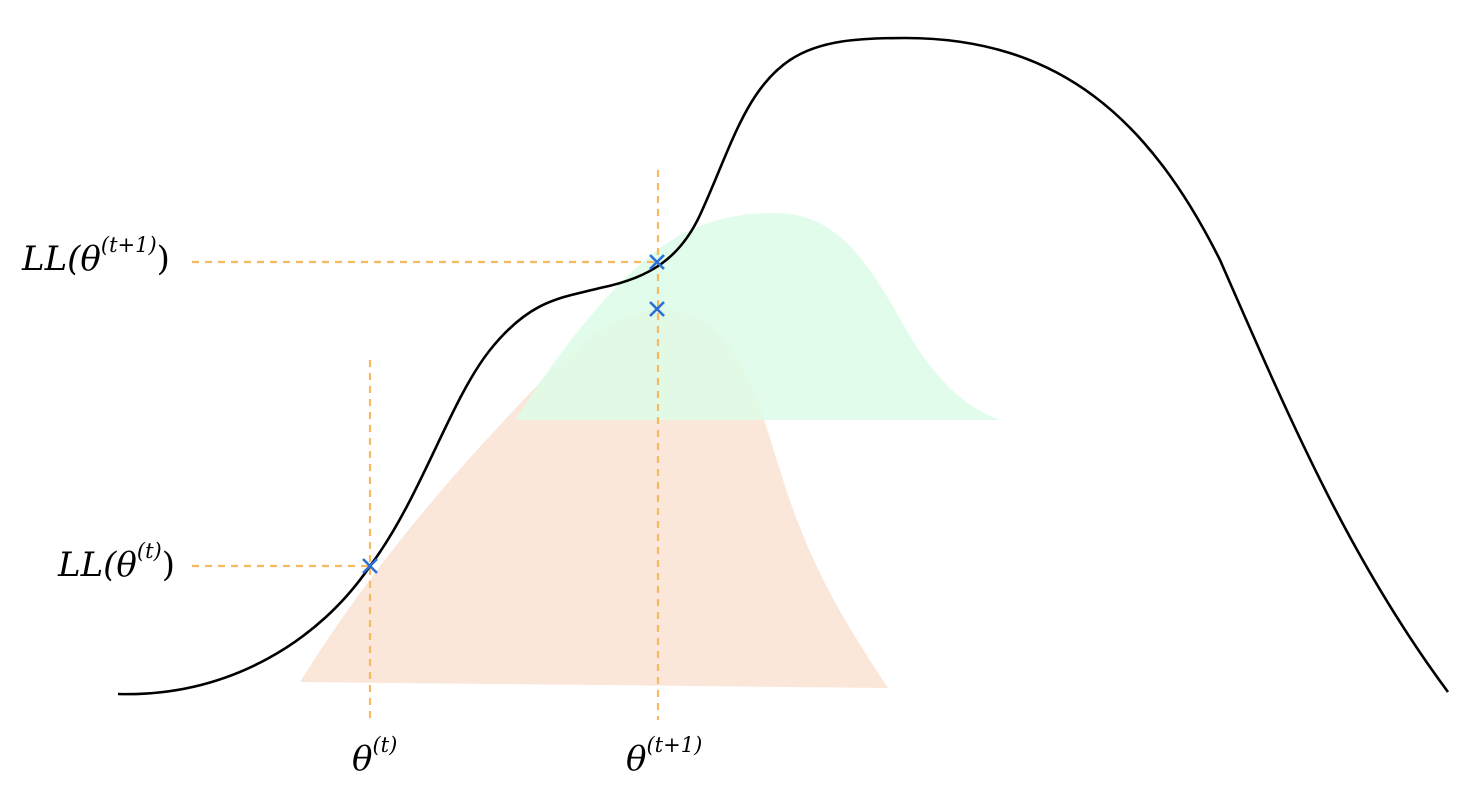  What do you see at coordinates (370, 566) in the screenshot?
I see `ll-t-cross-marker` at bounding box center [370, 566].